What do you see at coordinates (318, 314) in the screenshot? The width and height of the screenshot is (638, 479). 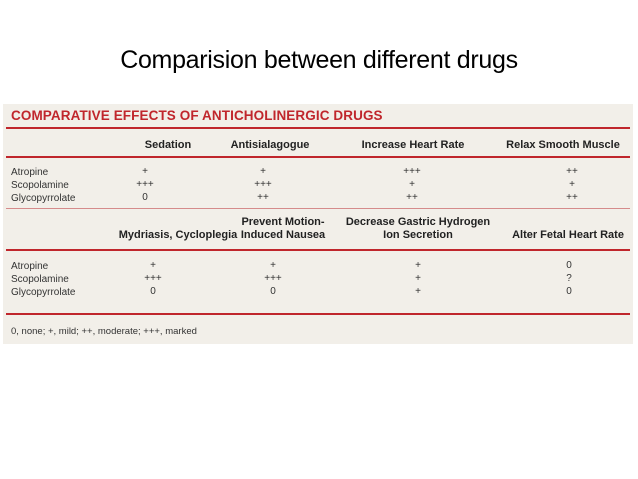 I see `table-bottom-rule` at bounding box center [318, 314].